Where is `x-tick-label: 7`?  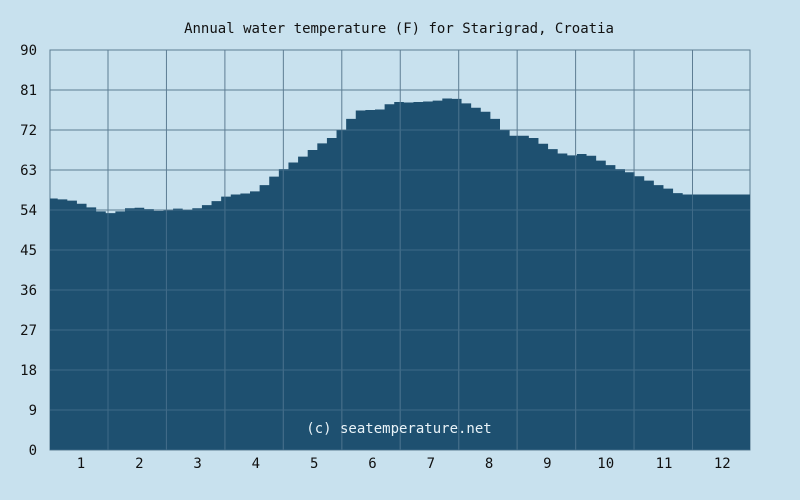 x-tick-label: 7 is located at coordinates (431, 464).